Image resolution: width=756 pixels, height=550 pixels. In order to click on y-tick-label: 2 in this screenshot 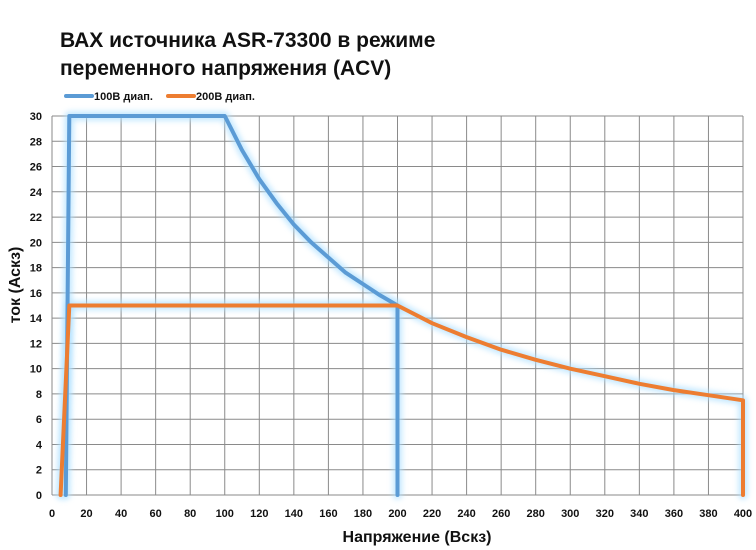, I will do `click(39, 471)`.